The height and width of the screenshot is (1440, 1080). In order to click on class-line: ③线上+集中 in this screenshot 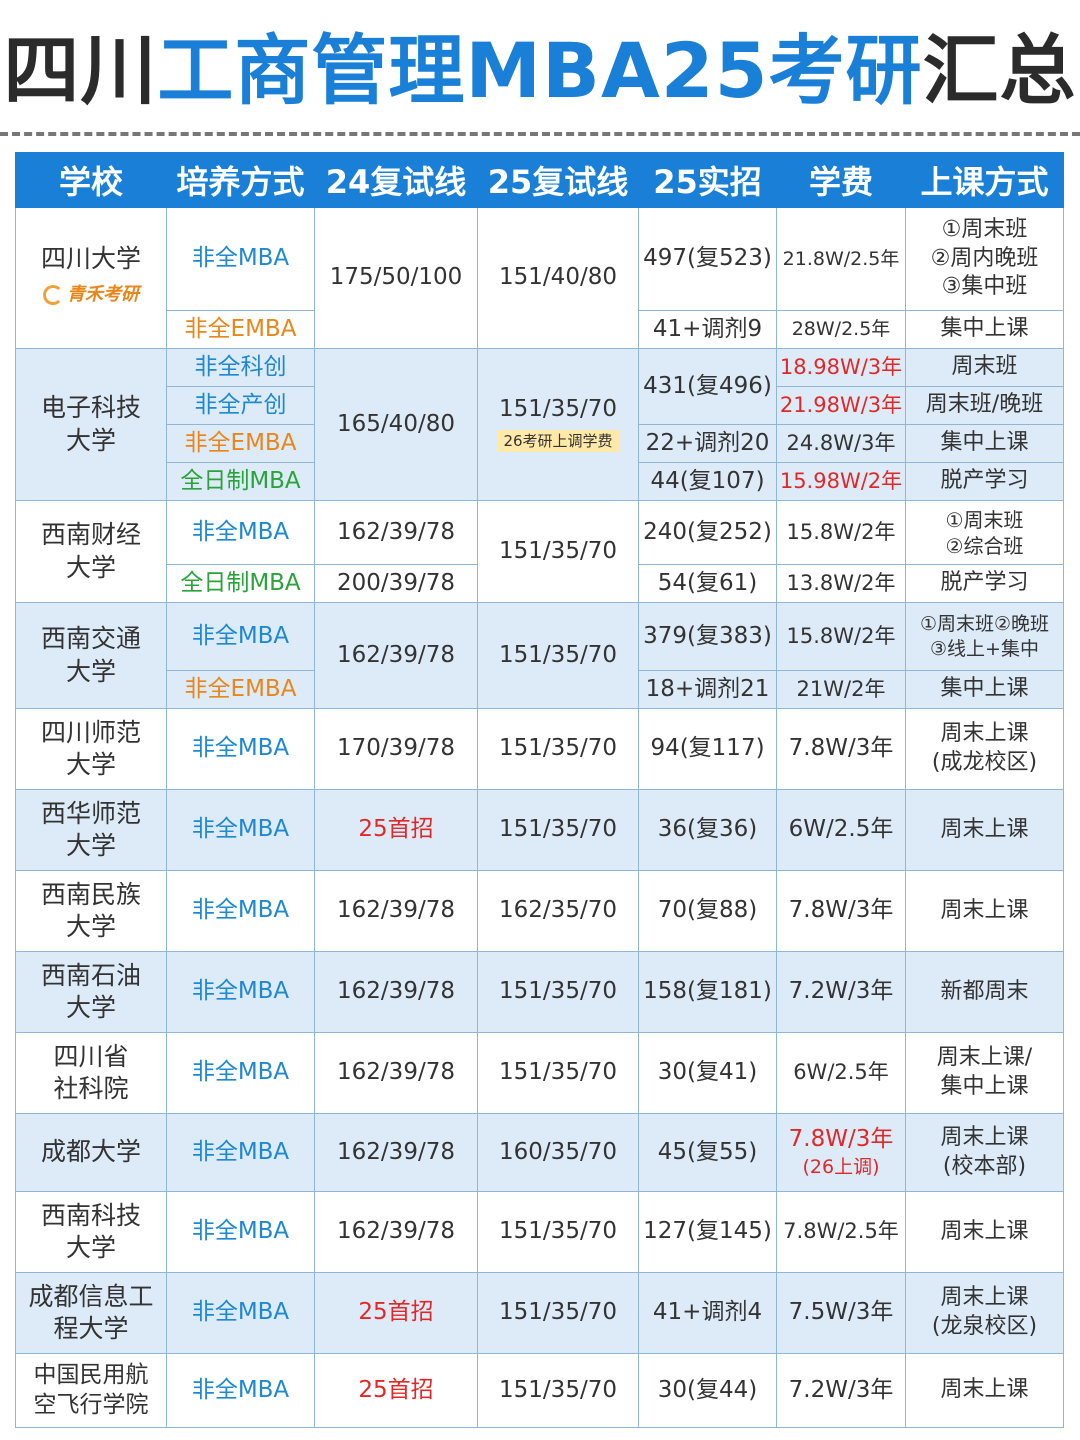, I will do `click(984, 648)`.